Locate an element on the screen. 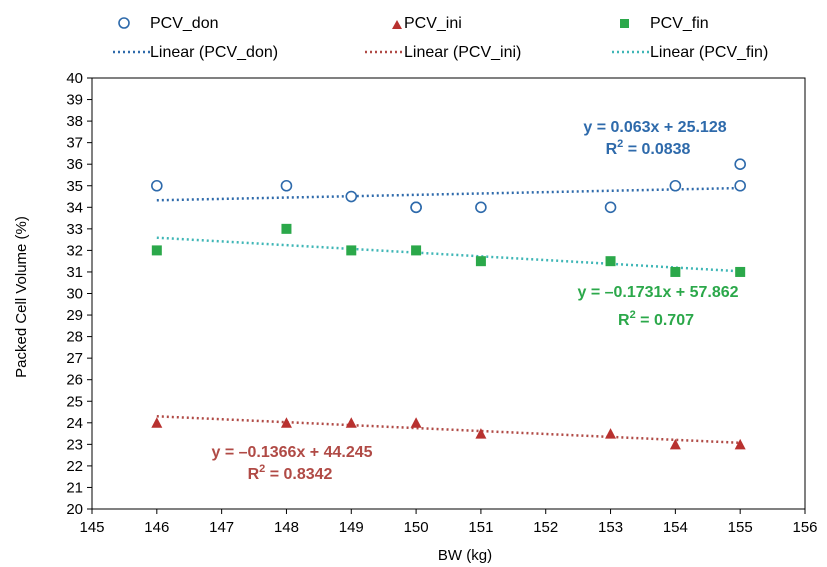  y-tick-label: 39 is located at coordinates (74, 100).